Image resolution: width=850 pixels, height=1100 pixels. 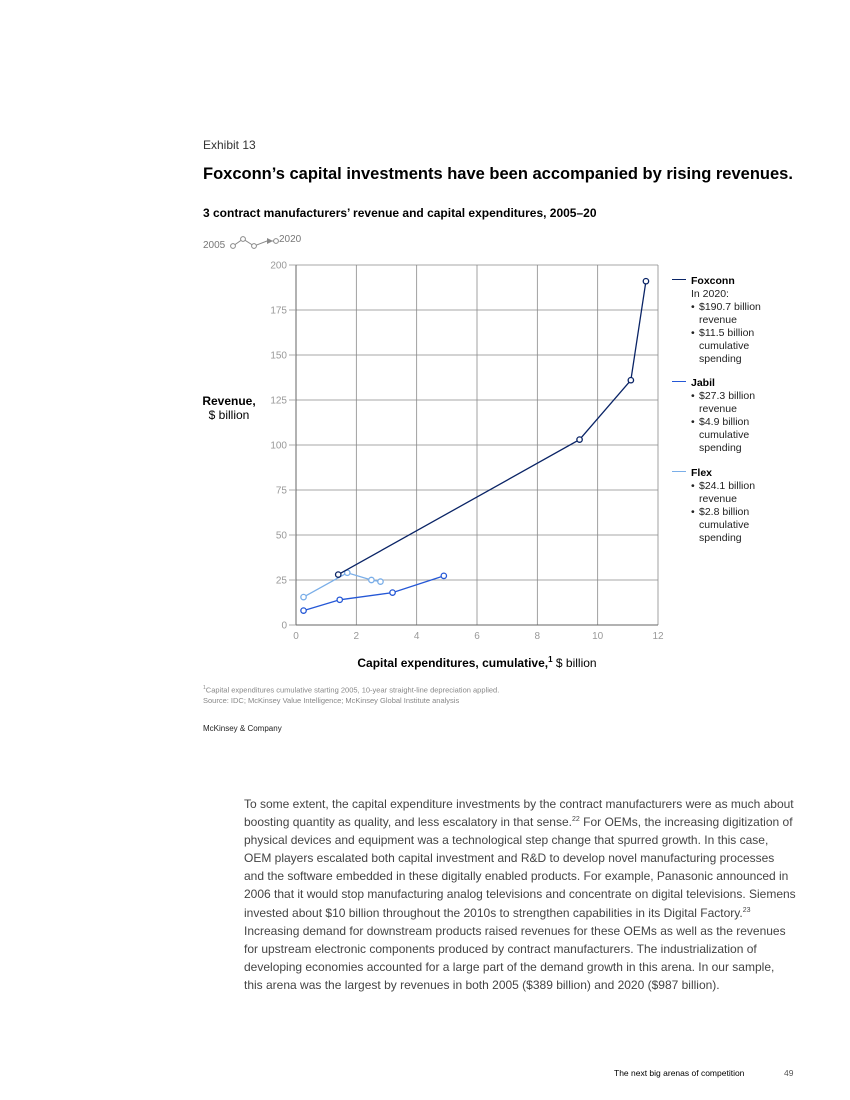 I want to click on footnote-marker: 1, so click(x=204, y=688).